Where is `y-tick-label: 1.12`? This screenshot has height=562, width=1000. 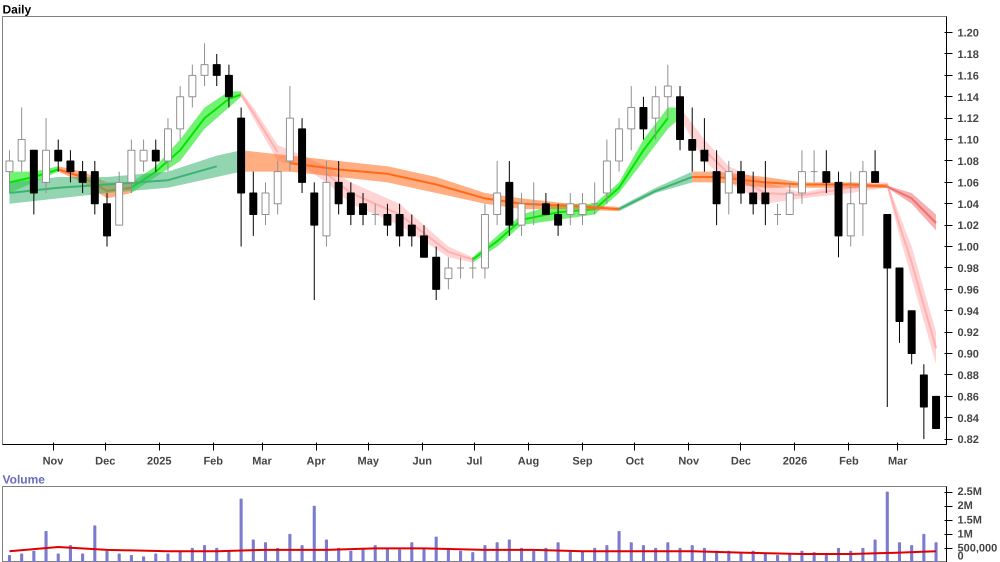 y-tick-label: 1.12 is located at coordinates (968, 119).